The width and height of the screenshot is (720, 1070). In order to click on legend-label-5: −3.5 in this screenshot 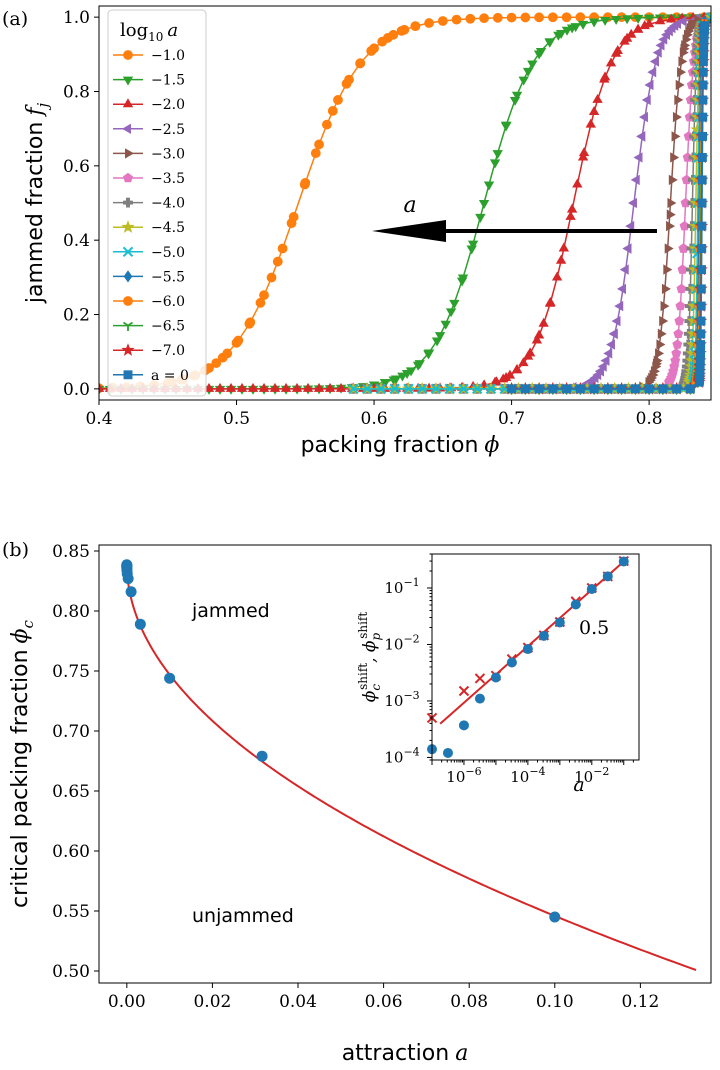, I will do `click(168, 179)`.